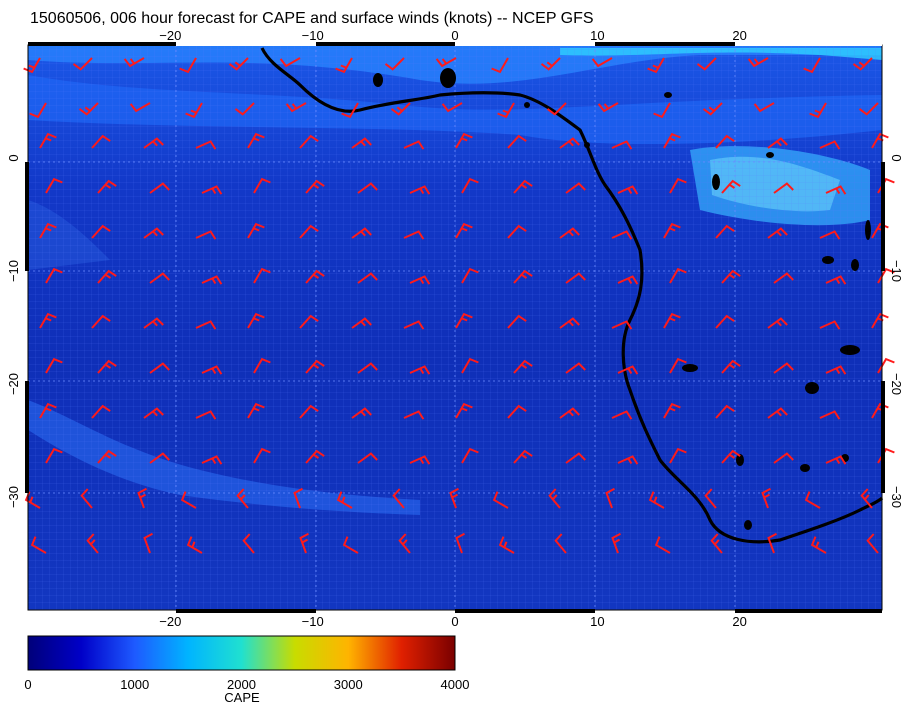  What do you see at coordinates (313, 35) in the screenshot?
I see `lon-tick-label: −10` at bounding box center [313, 35].